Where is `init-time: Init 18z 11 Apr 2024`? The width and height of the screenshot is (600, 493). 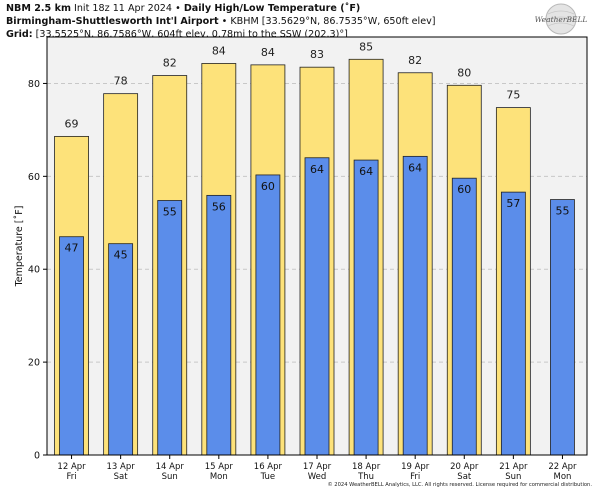
init-time: Init 18z 11 Apr 2024 is located at coordinates (123, 8).